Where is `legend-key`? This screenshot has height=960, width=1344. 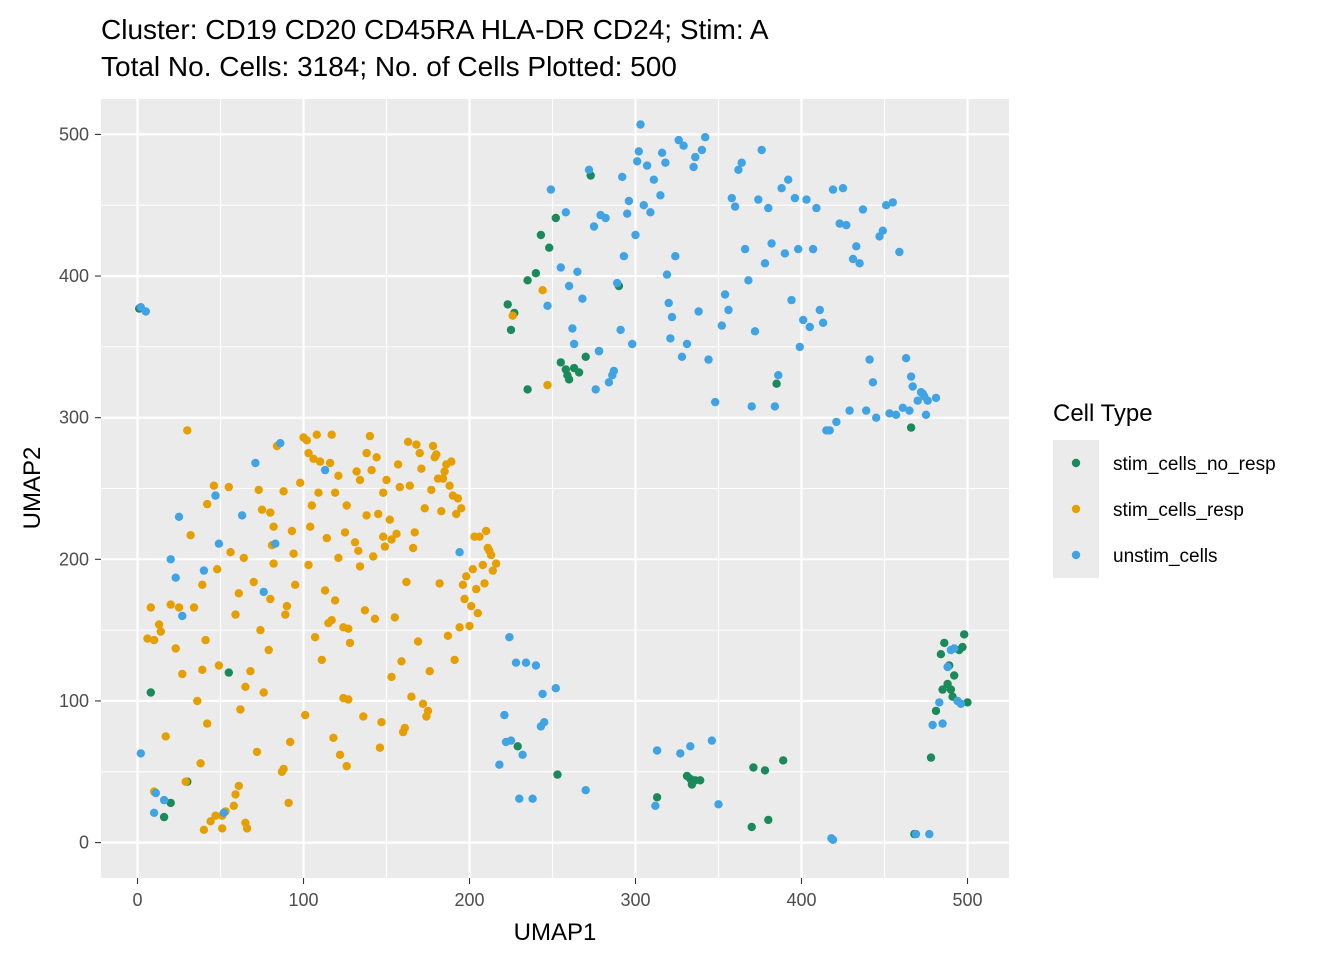 legend-key is located at coordinates (1076, 555).